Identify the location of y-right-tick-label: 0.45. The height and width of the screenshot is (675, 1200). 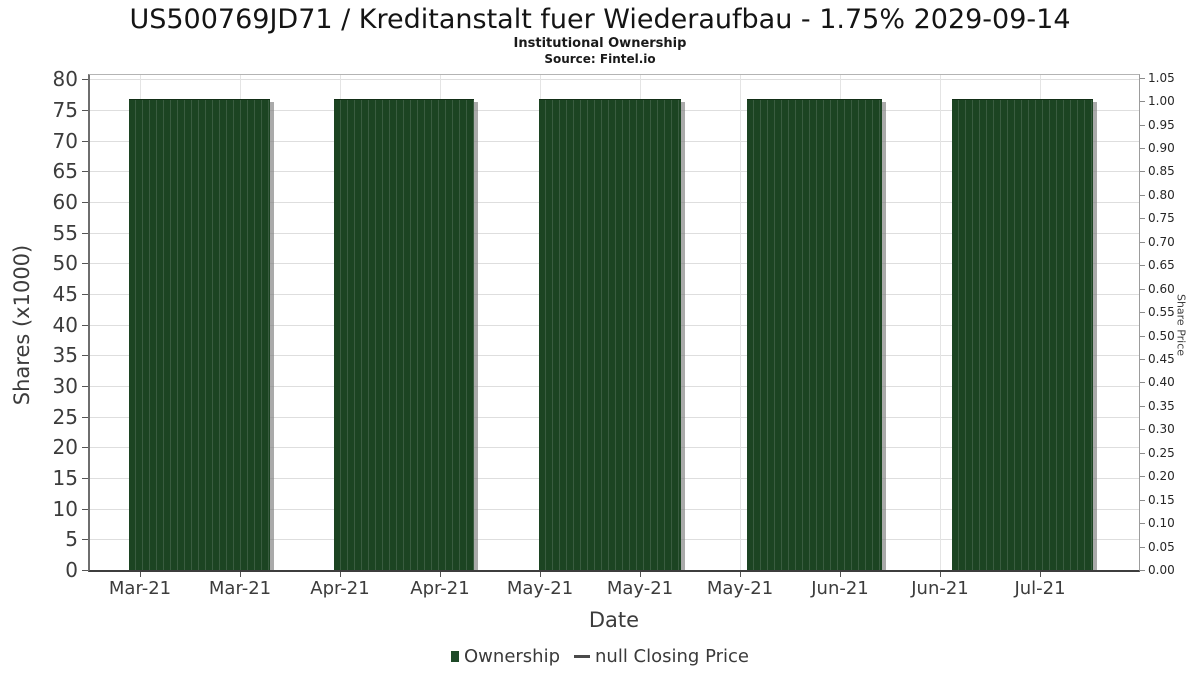
(1161, 359).